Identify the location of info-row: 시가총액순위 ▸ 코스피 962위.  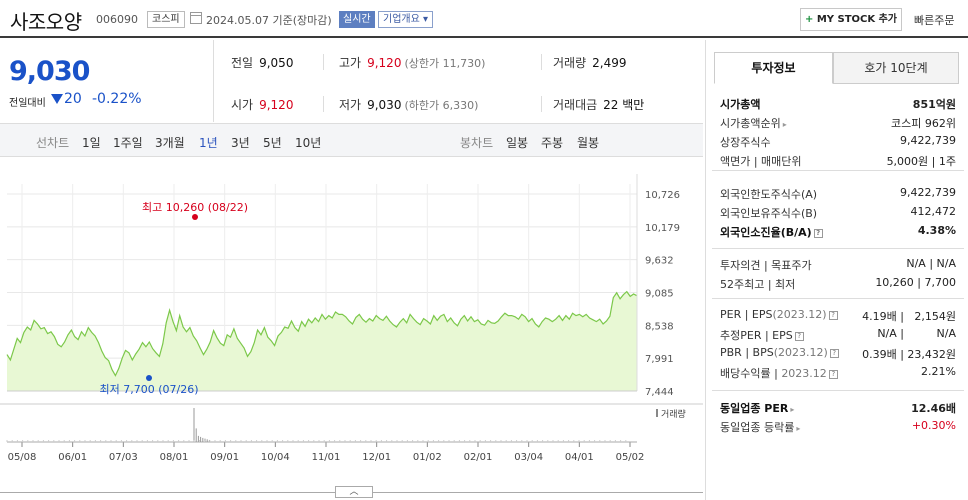
(838, 124).